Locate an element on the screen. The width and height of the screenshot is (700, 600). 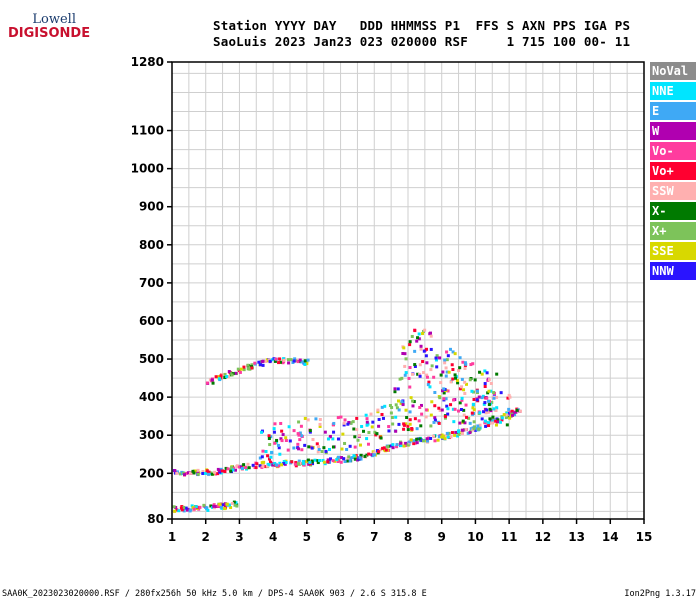
x-tick-label: 2 is located at coordinates (206, 537).